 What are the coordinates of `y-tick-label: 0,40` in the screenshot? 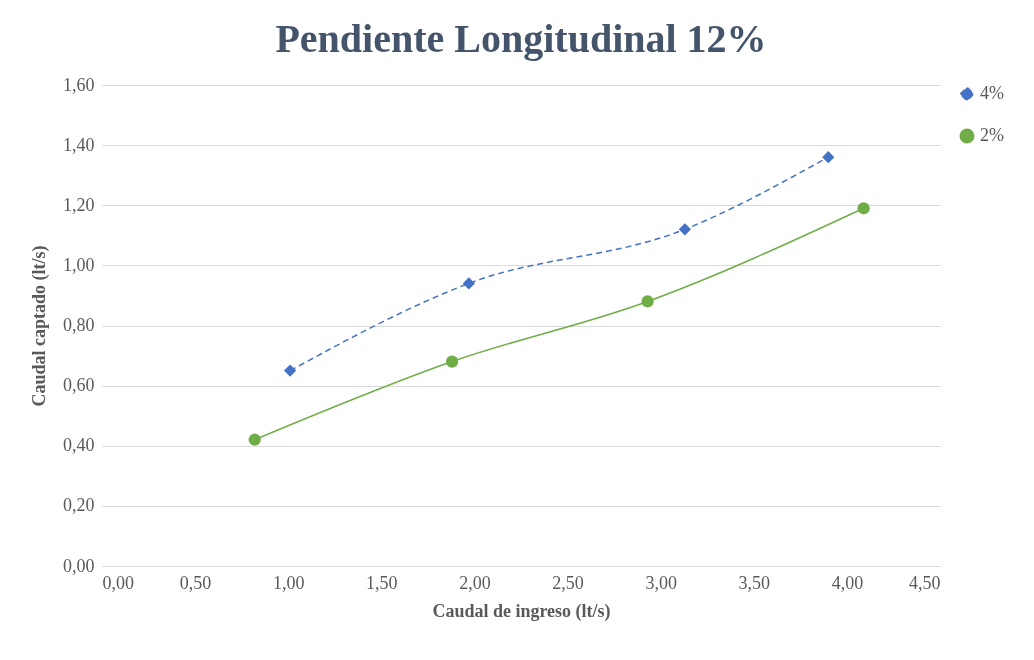 It's located at (79, 445).